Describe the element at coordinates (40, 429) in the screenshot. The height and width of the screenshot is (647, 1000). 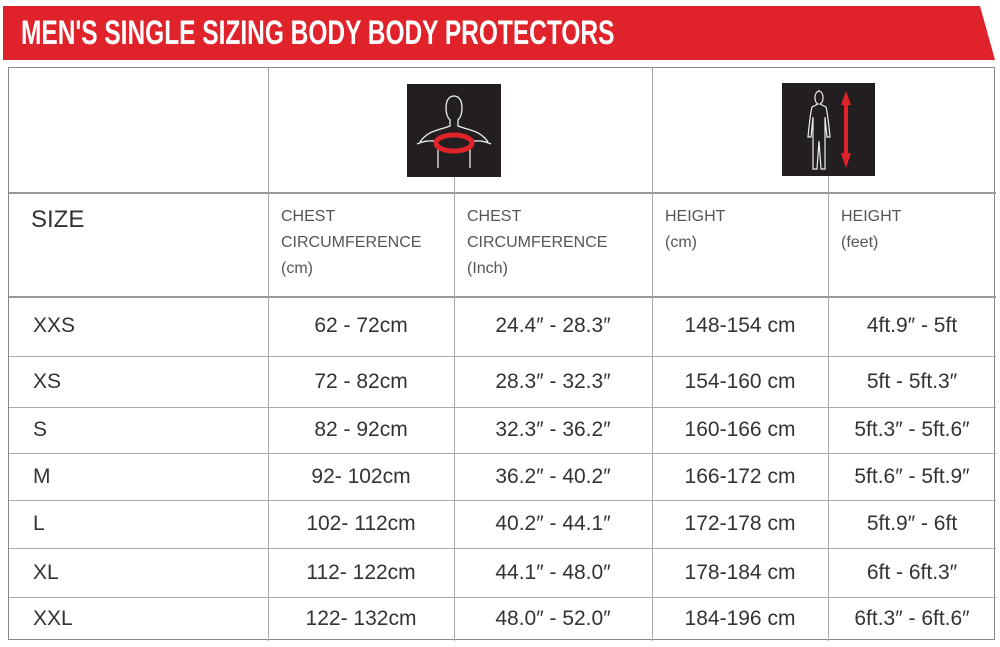
I see `size-label: S` at that location.